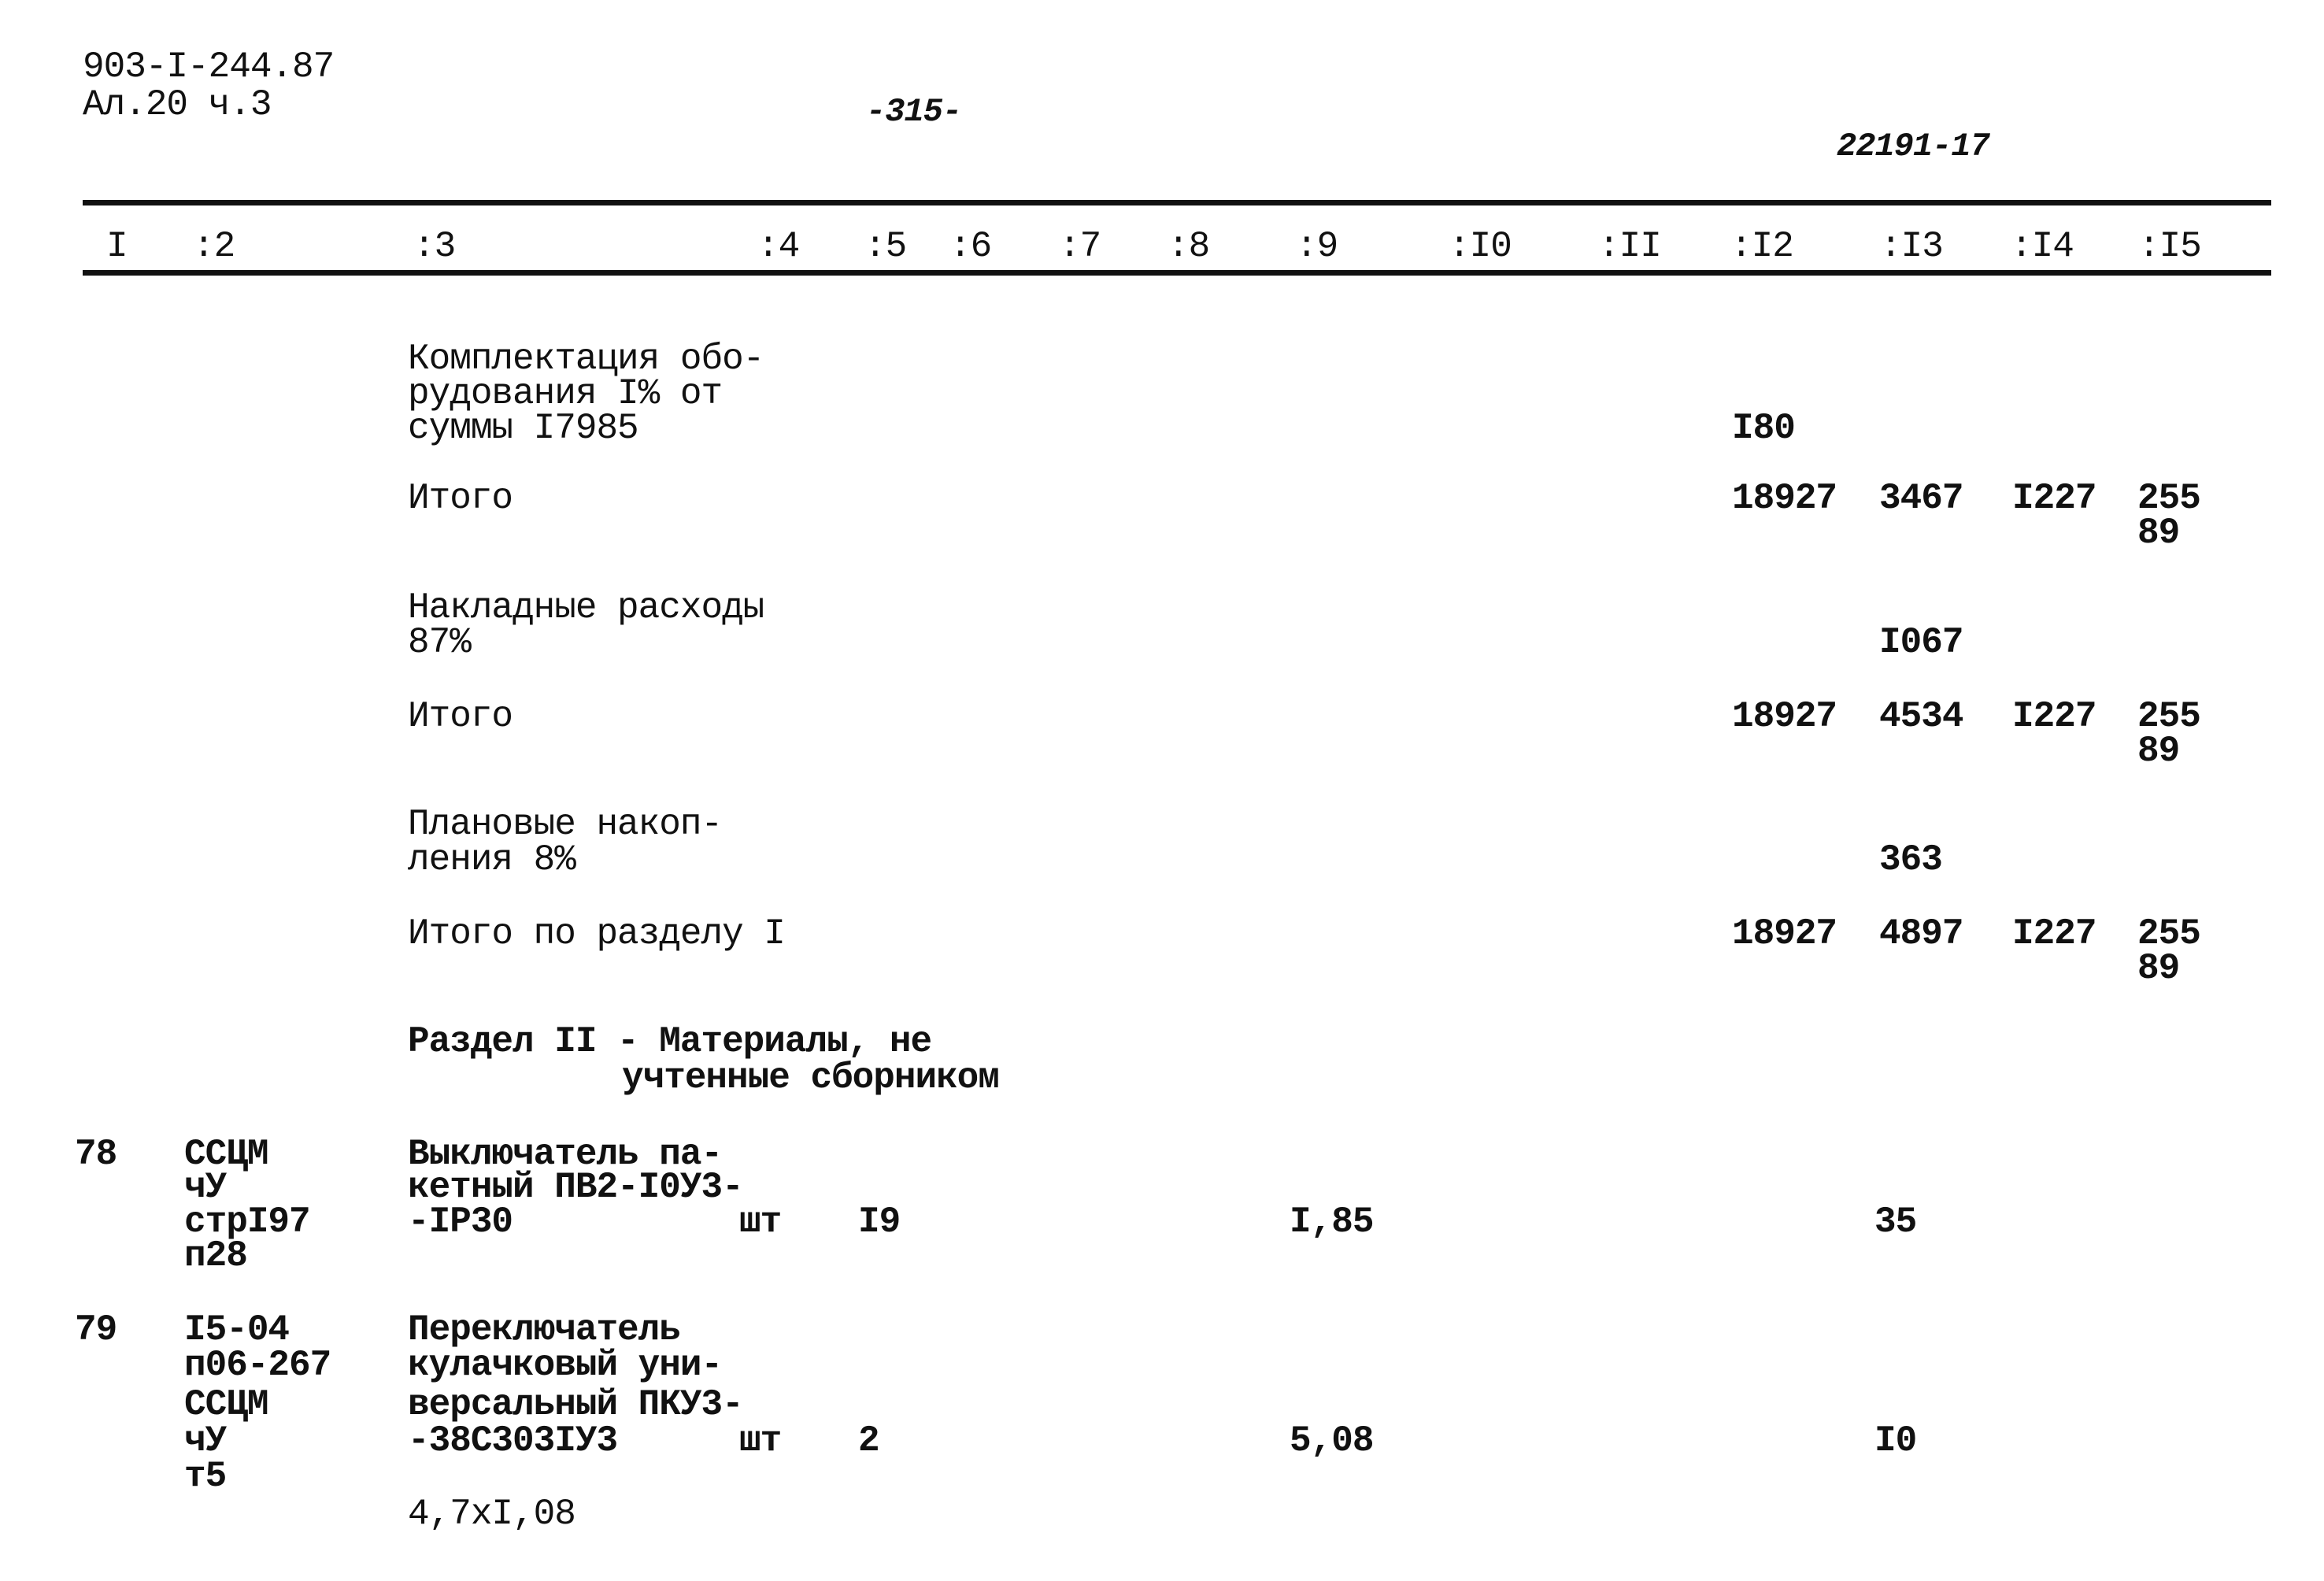  Describe the element at coordinates (1912, 246) in the screenshot. I see `col-header: :I3` at that location.